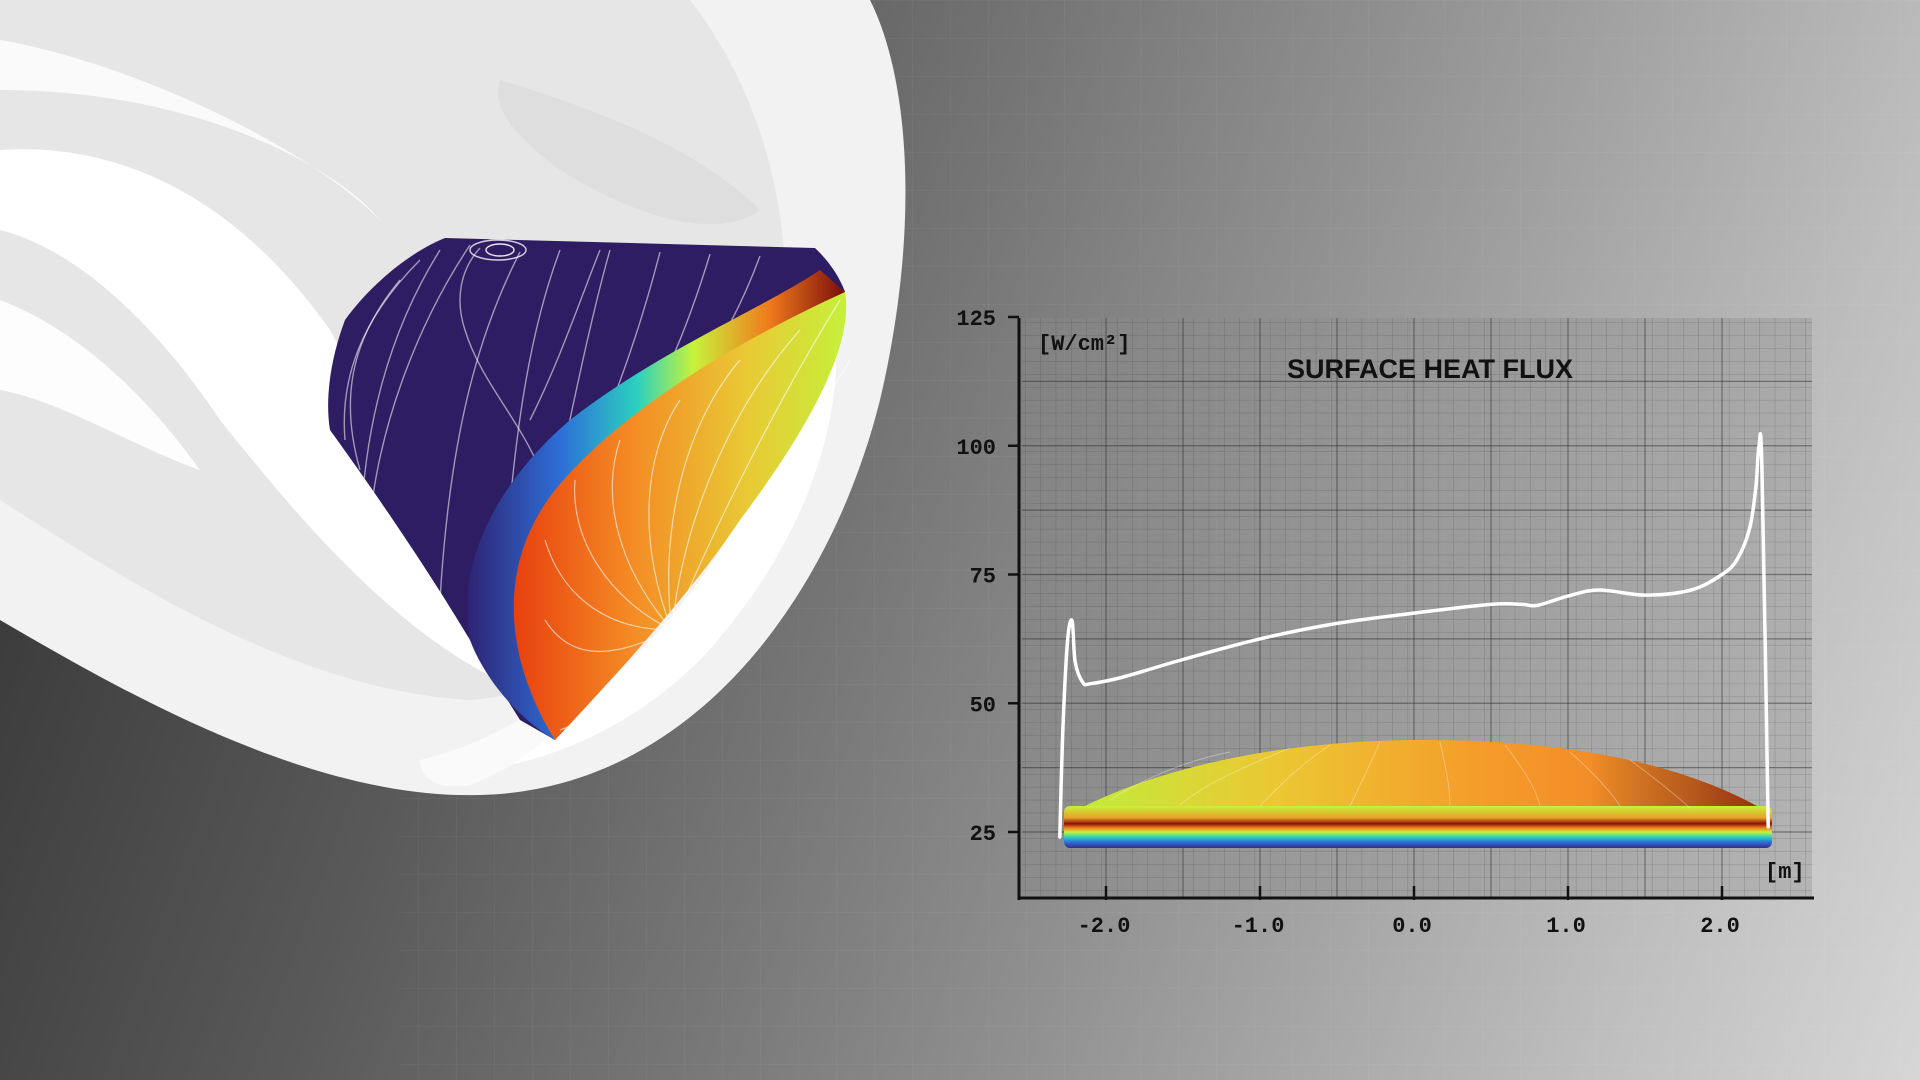 This screenshot has width=1920, height=1080. What do you see at coordinates (1414, 635) in the screenshot?
I see `heat-flux-curve` at bounding box center [1414, 635].